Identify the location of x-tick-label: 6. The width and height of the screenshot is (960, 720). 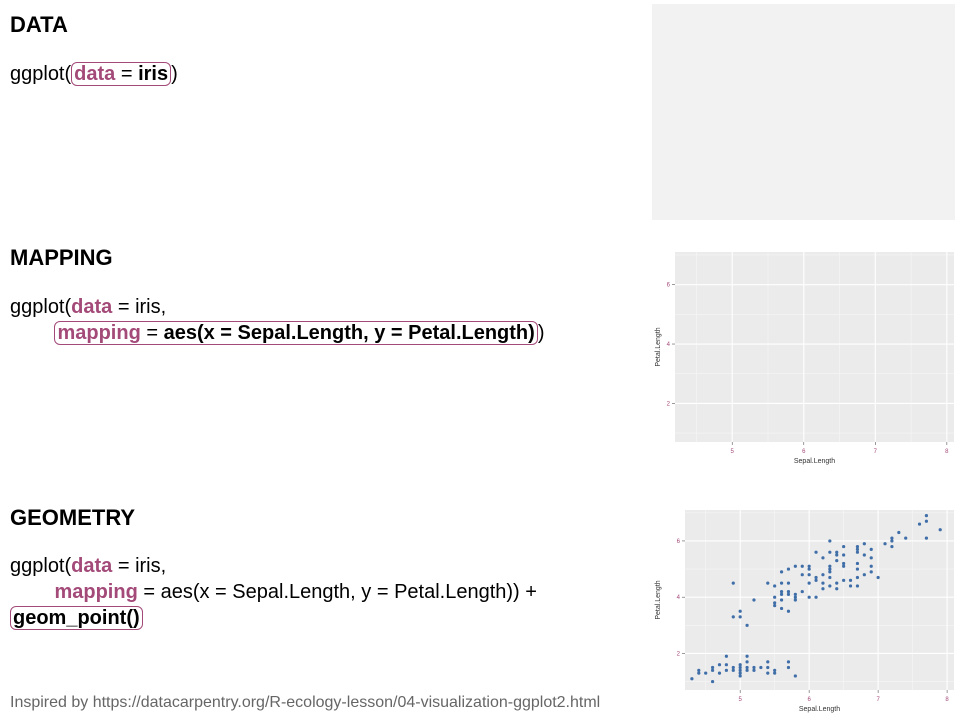
(809, 700).